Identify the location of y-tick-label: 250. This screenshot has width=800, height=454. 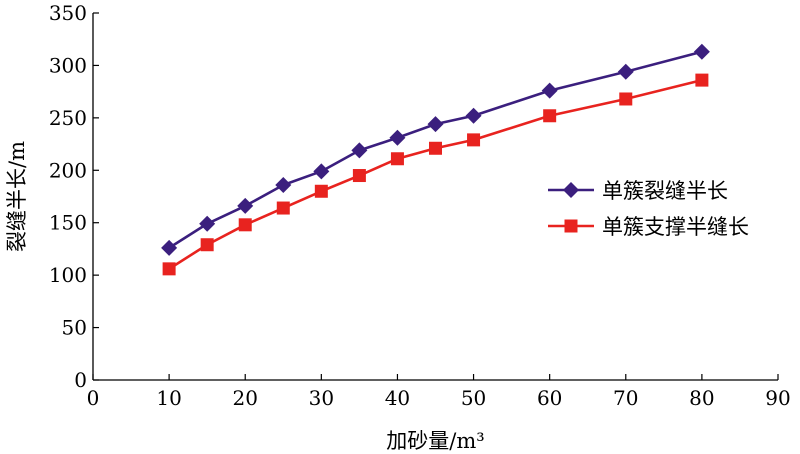
(68, 118).